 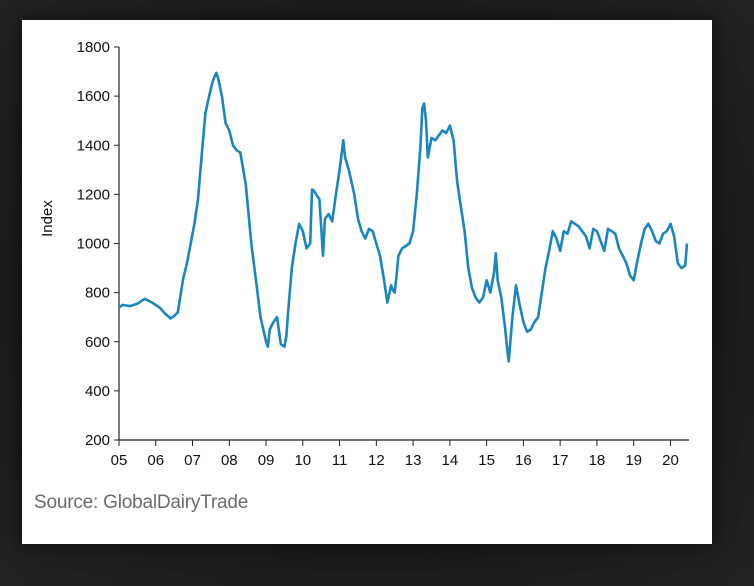 I want to click on x-tick-label: 09, so click(x=266, y=460).